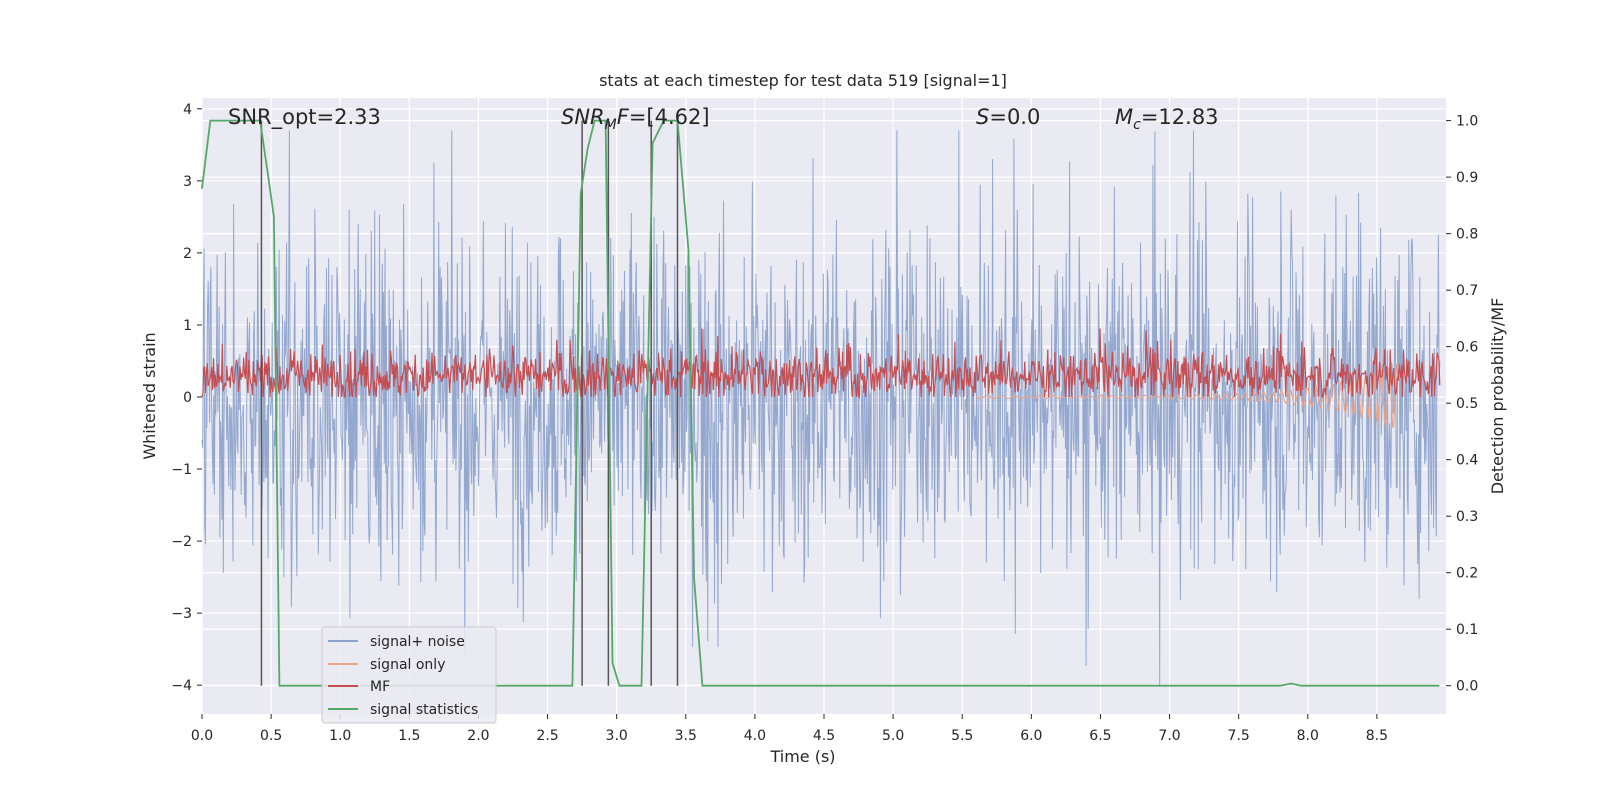 The height and width of the screenshot is (800, 1600). I want to click on x-tick-label: 2.5, so click(547, 736).